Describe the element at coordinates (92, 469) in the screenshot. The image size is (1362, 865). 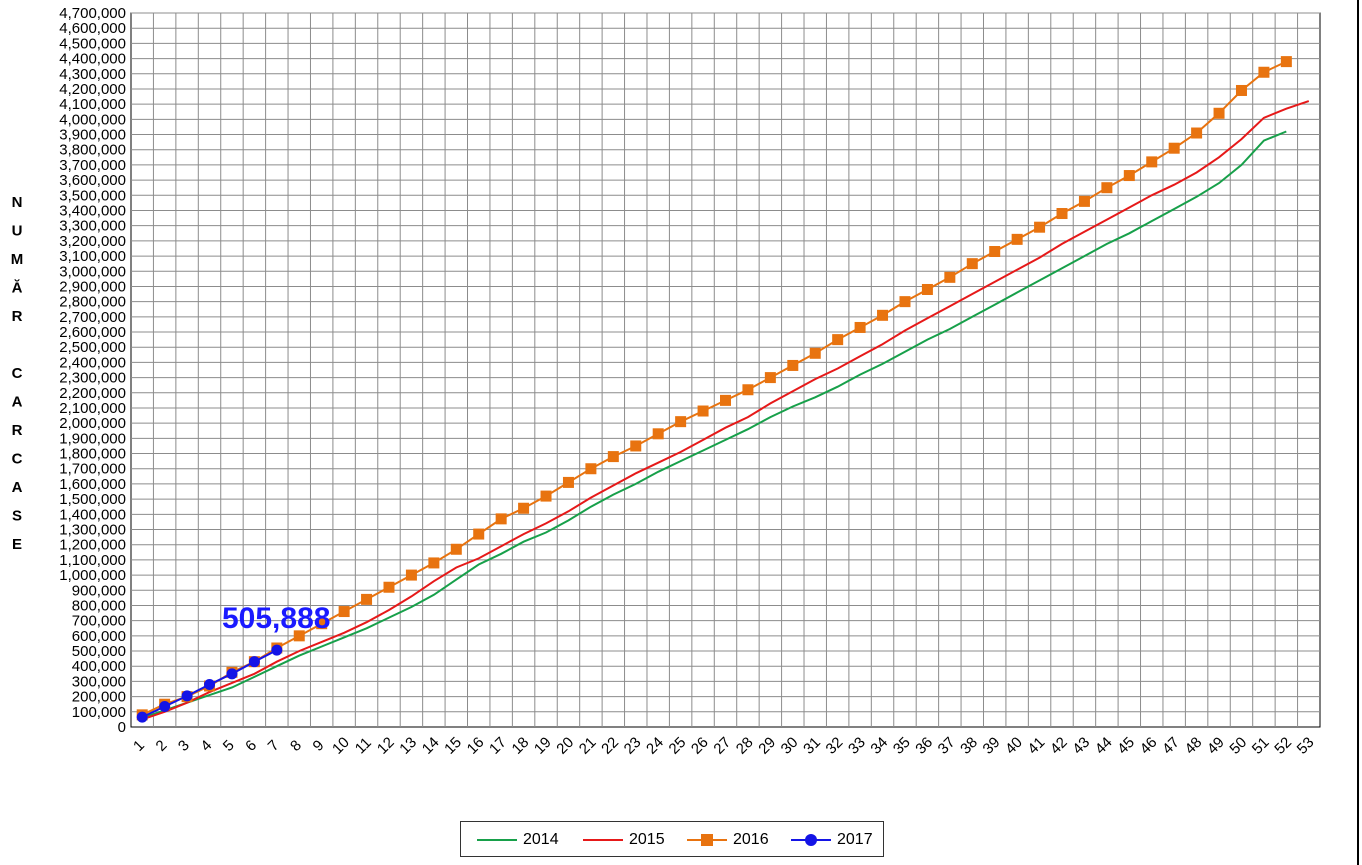
I see `y-tick-label: 1,700,000` at that location.